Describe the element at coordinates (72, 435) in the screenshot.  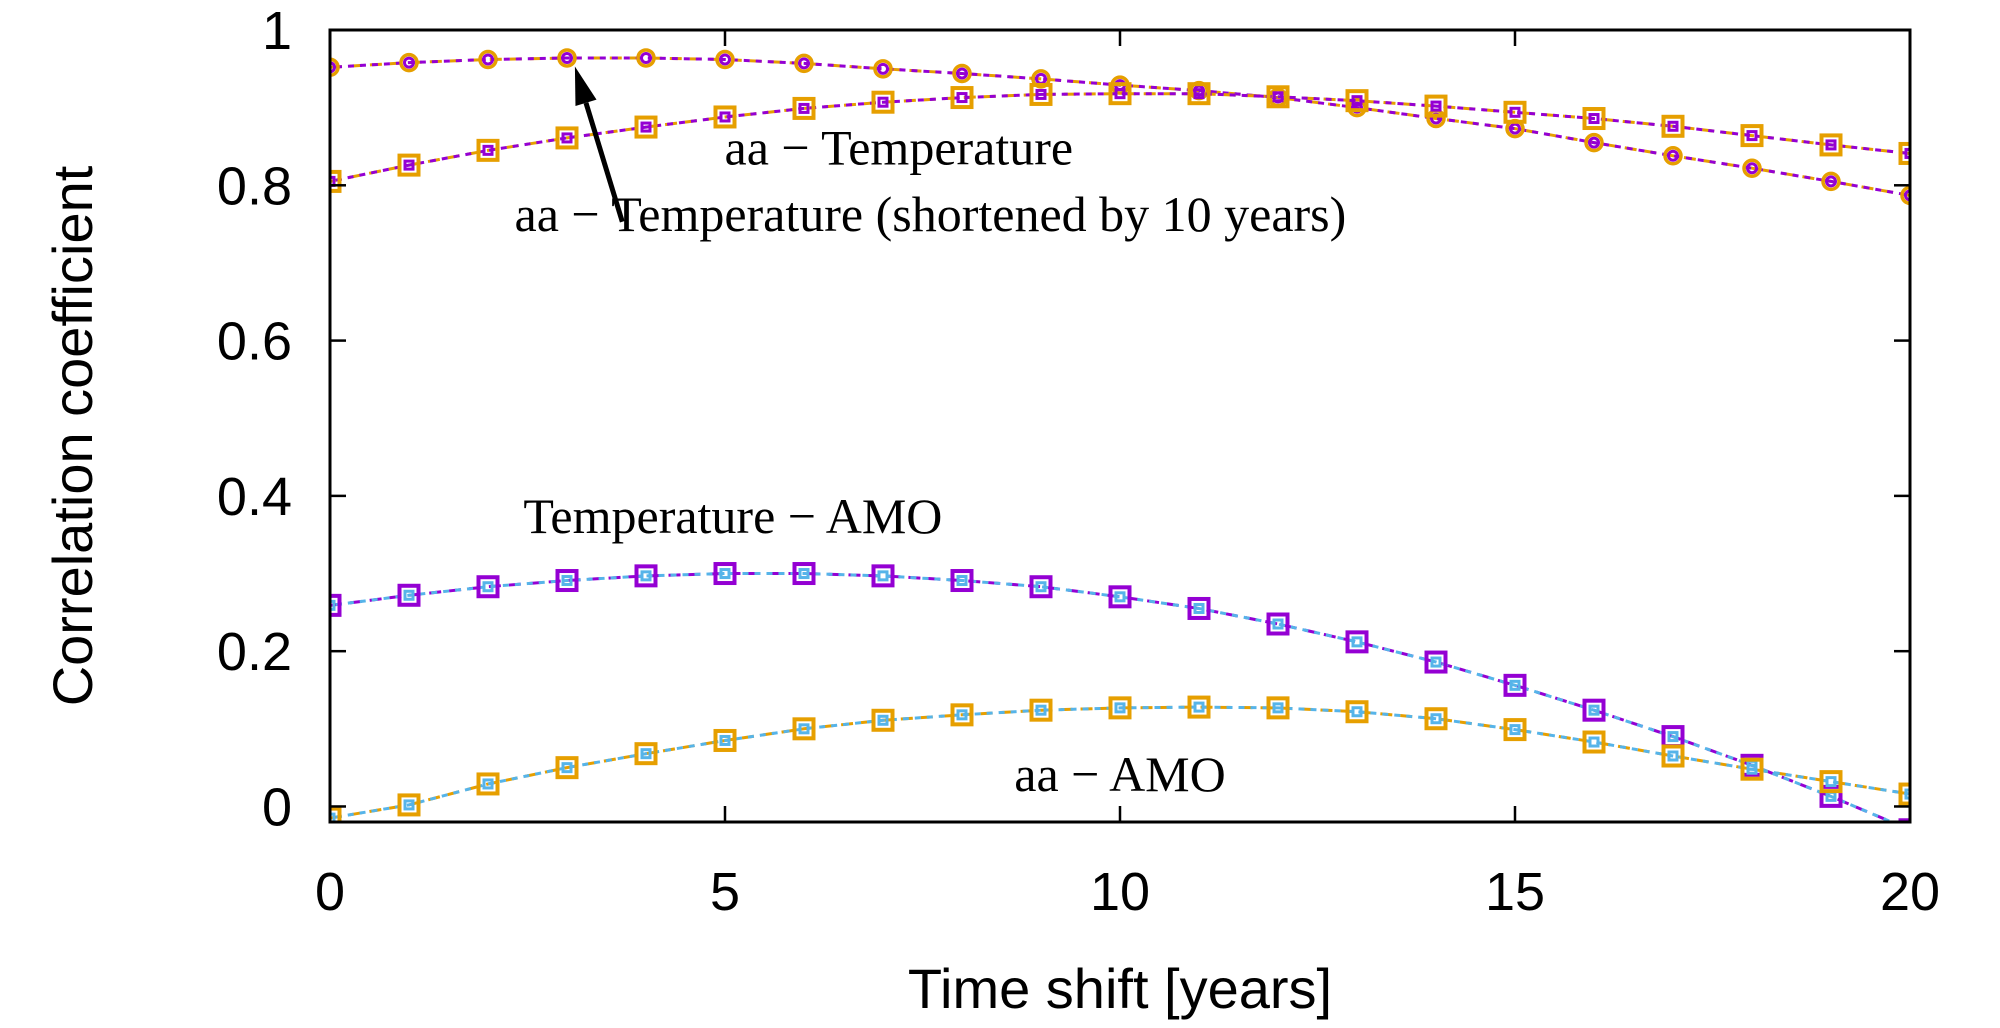
I see `y-axis-title: Correlation coefficient` at that location.